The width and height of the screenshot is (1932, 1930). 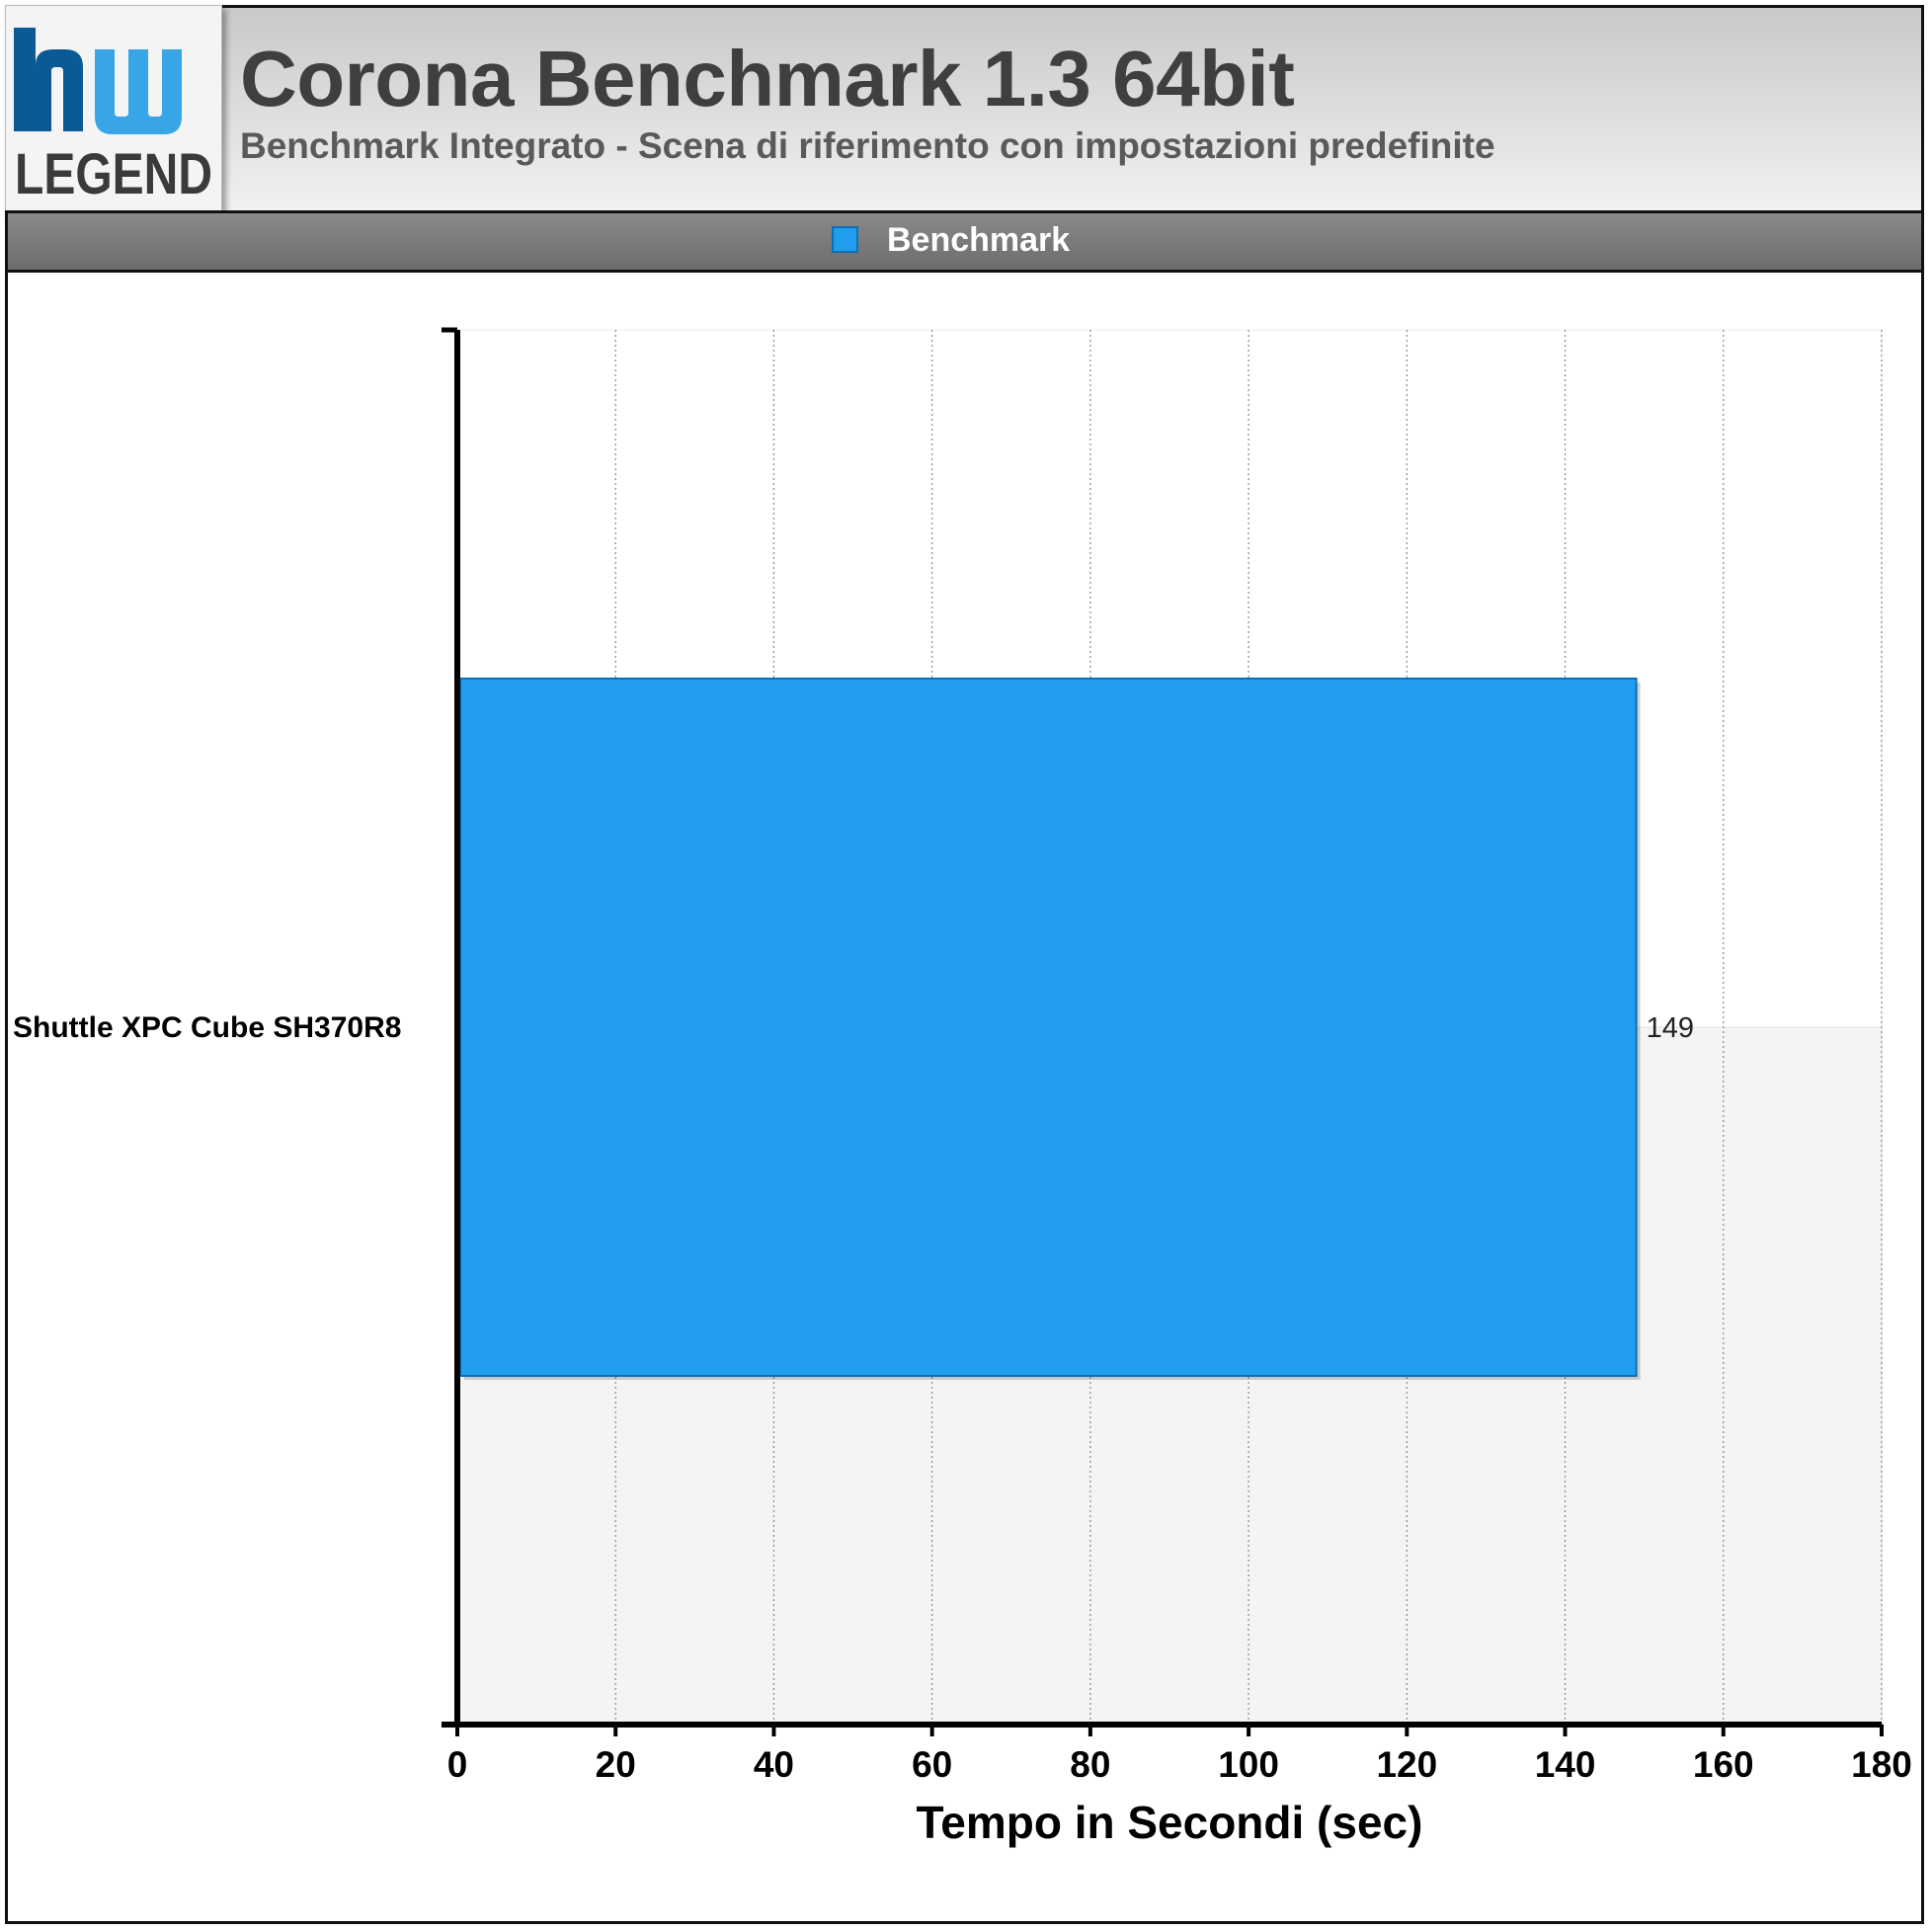 What do you see at coordinates (767, 78) in the screenshot?
I see `chart-title: Corona Benchmark 1.3 64bit` at bounding box center [767, 78].